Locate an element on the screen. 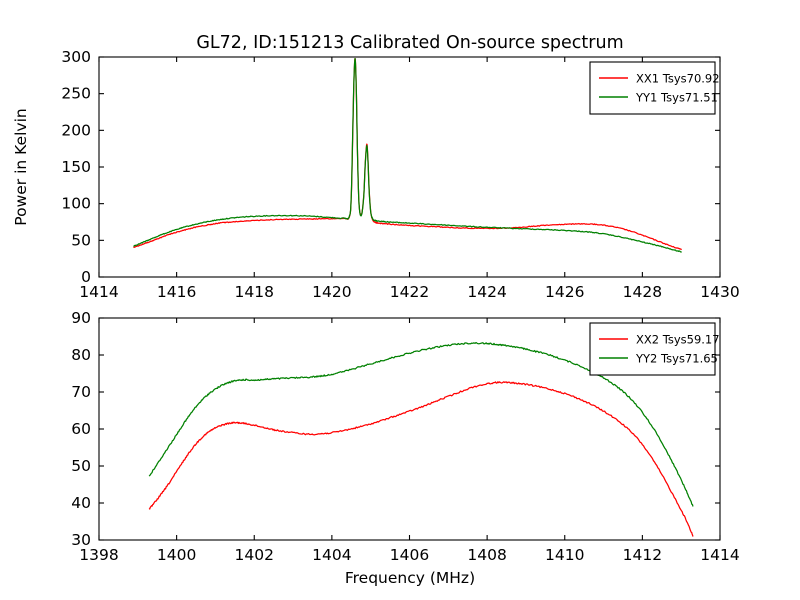 This screenshot has width=800, height=600. x-tick-label: 1406 is located at coordinates (409, 555).